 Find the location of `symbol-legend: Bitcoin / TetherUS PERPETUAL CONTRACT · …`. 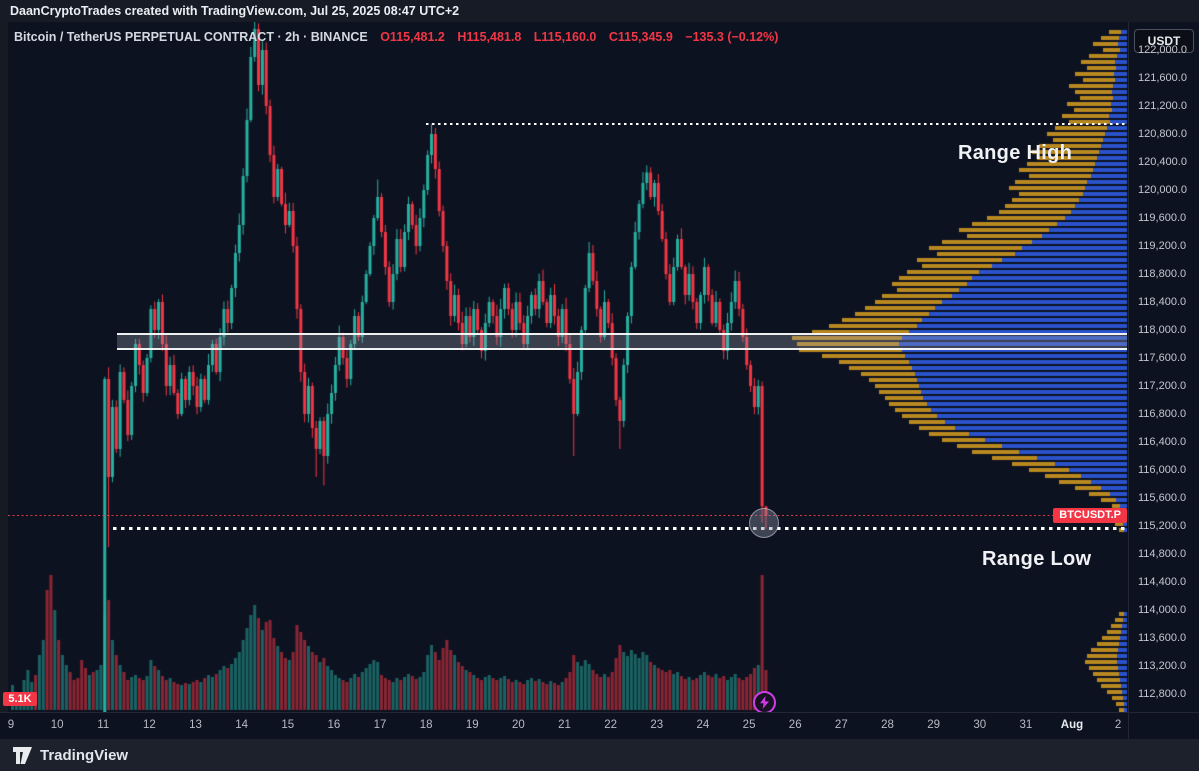

symbol-legend: Bitcoin / TetherUS PERPETUAL CONTRACT · … is located at coordinates (396, 37).